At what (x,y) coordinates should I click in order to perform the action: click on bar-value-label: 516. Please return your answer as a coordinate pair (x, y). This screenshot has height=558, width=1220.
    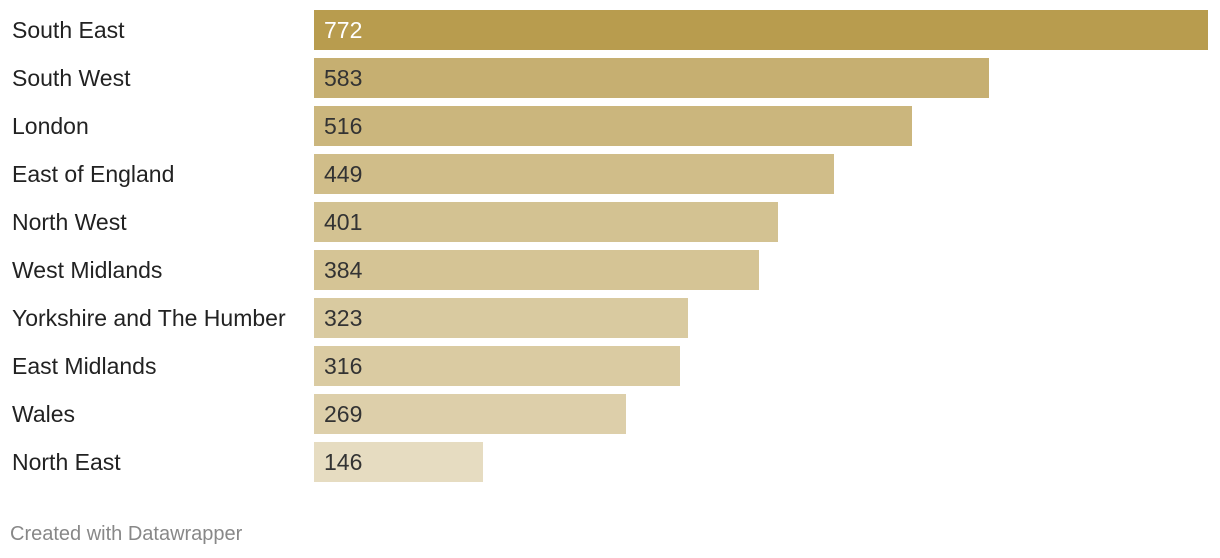
    Looking at the image, I should click on (343, 126).